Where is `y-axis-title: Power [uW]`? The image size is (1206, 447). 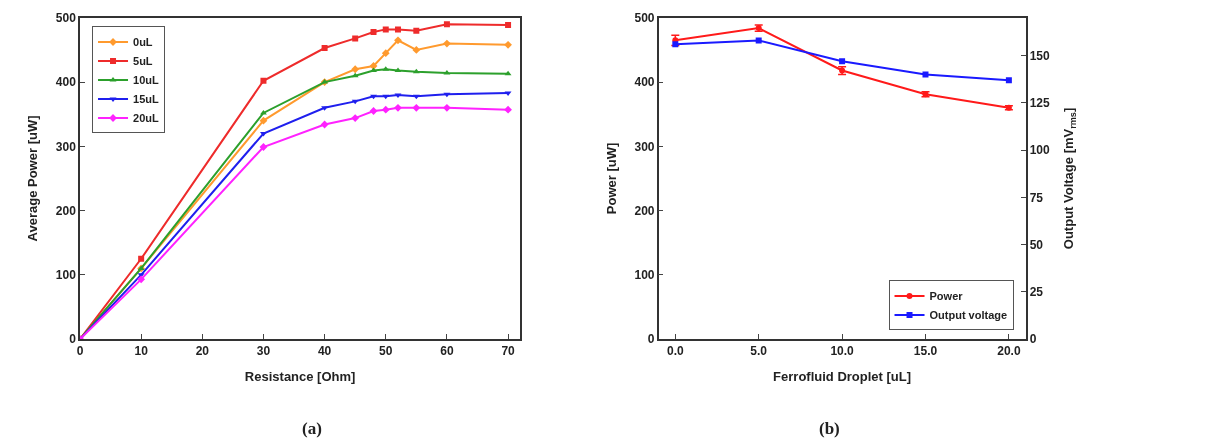
y-axis-title: Power [uW] is located at coordinates (611, 178).